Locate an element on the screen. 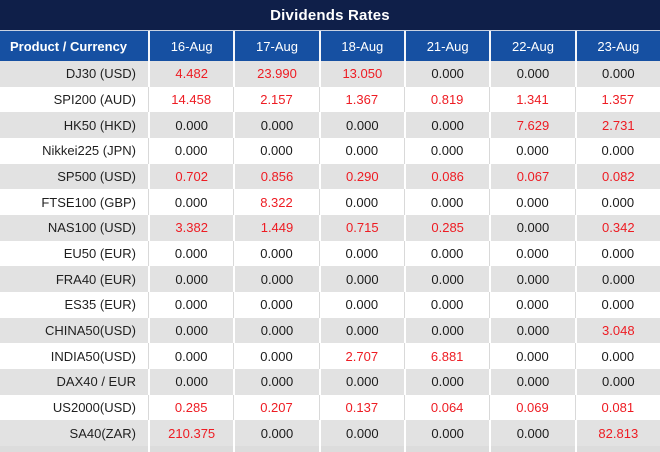 This screenshot has height=452, width=660. value-cell: 0.856 is located at coordinates (275, 176).